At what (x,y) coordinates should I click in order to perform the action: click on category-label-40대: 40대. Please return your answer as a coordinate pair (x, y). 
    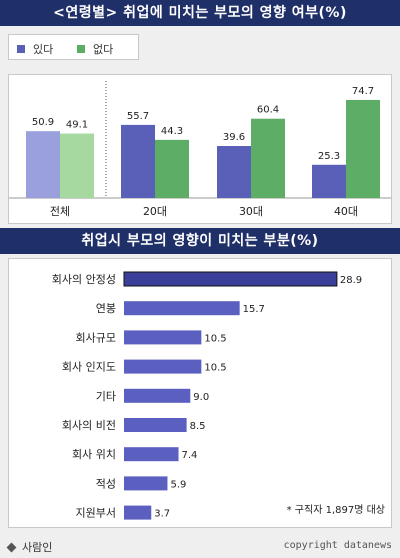
    Looking at the image, I should click on (346, 211).